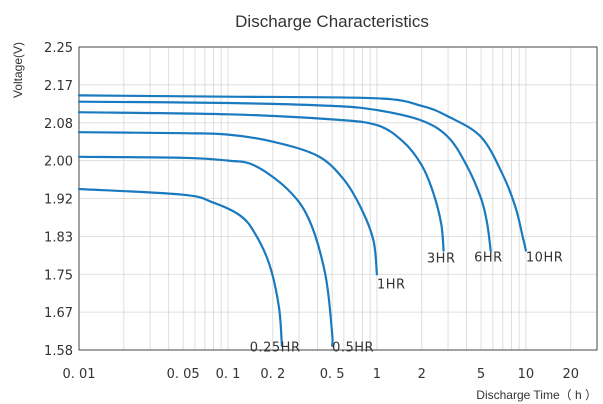 The height and width of the screenshot is (404, 603). I want to click on y-tick-labels: 2.25 2.17 2.08 2.00 1.92 1.83 1.75 1.67 1.58, so click(58, 200).